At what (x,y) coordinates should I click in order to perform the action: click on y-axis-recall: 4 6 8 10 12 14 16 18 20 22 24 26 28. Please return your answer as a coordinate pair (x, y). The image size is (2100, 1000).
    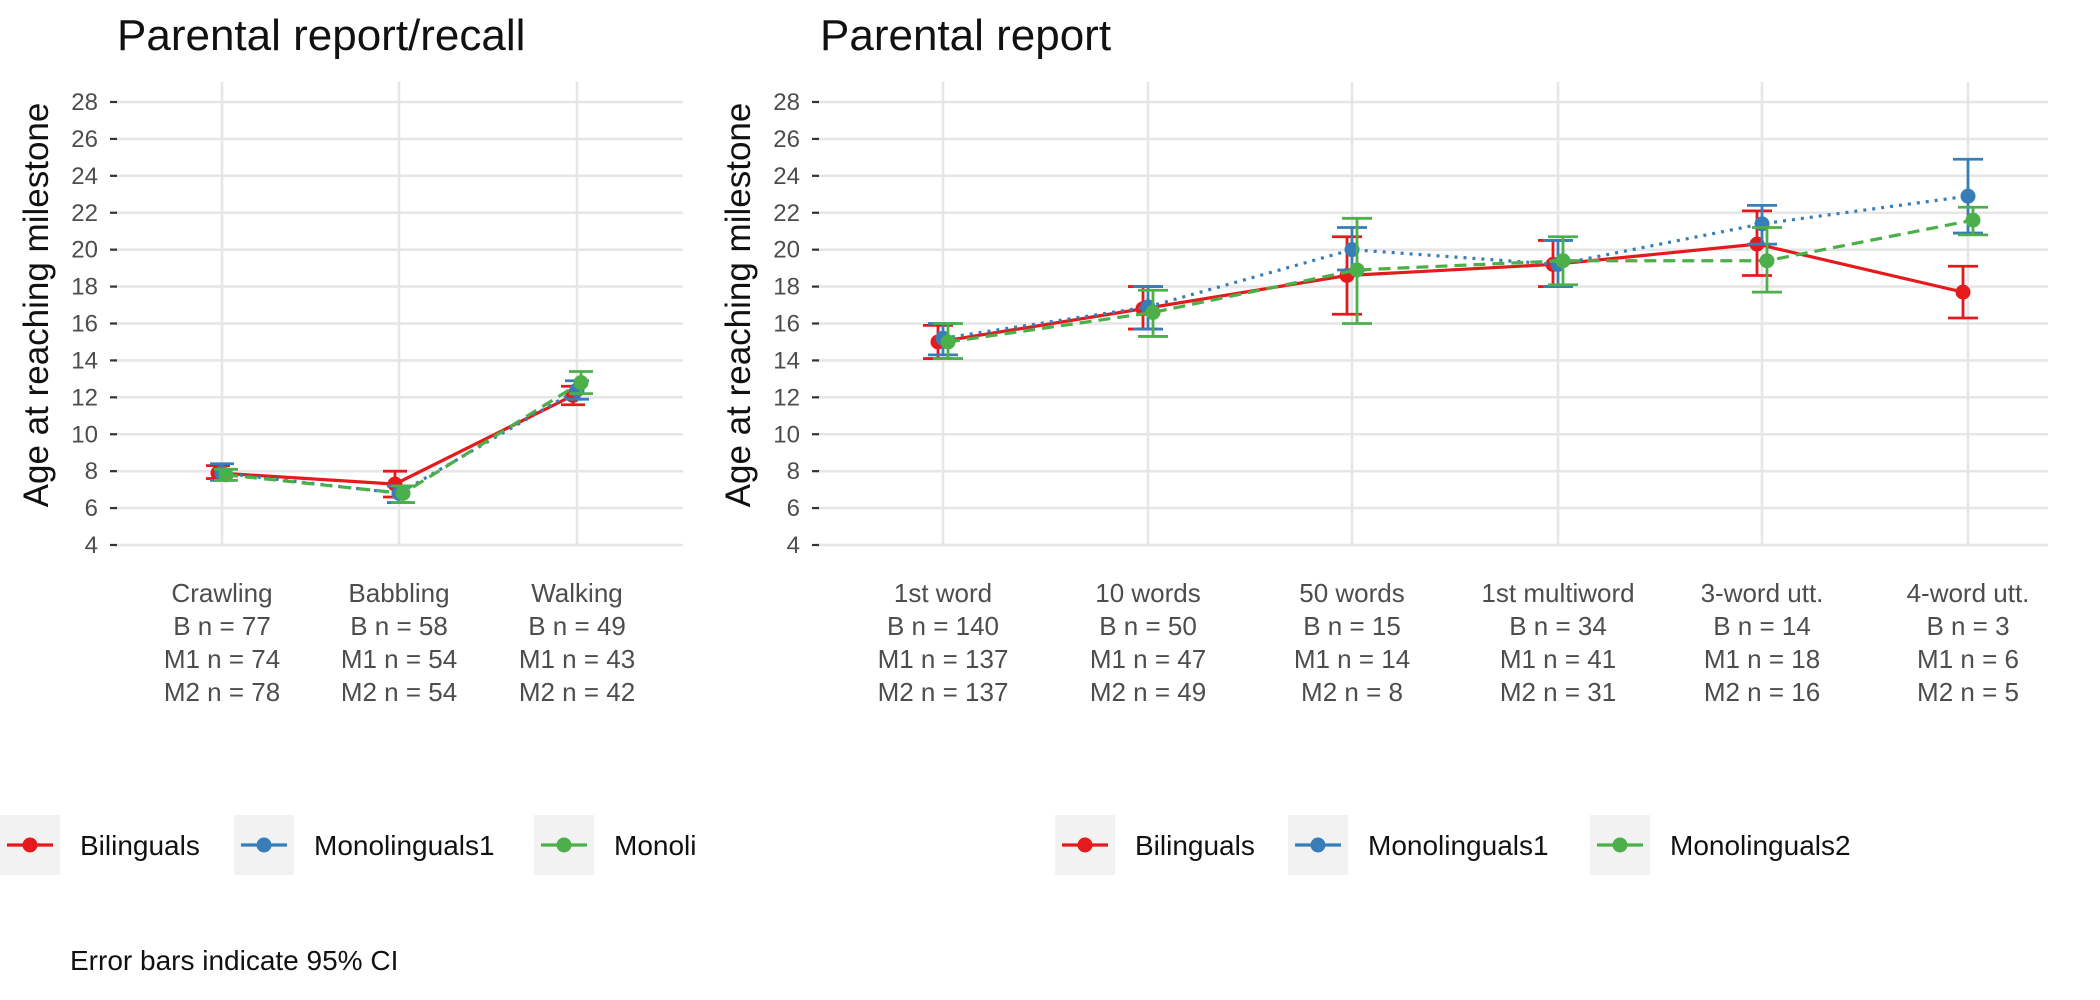
    Looking at the image, I should click on (94, 324).